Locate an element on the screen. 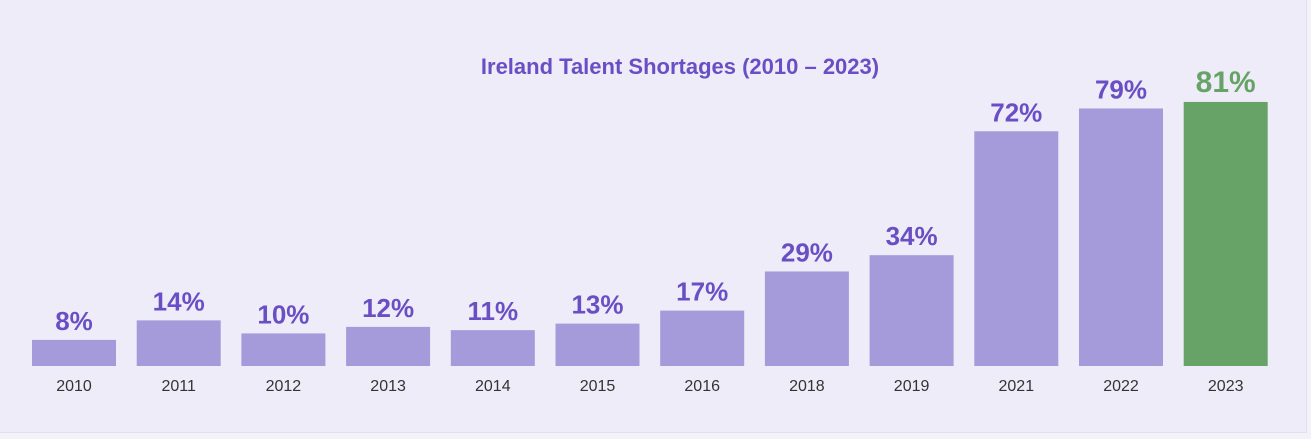 The height and width of the screenshot is (439, 1311). x-tick-label-2012: 2012 is located at coordinates (284, 386).